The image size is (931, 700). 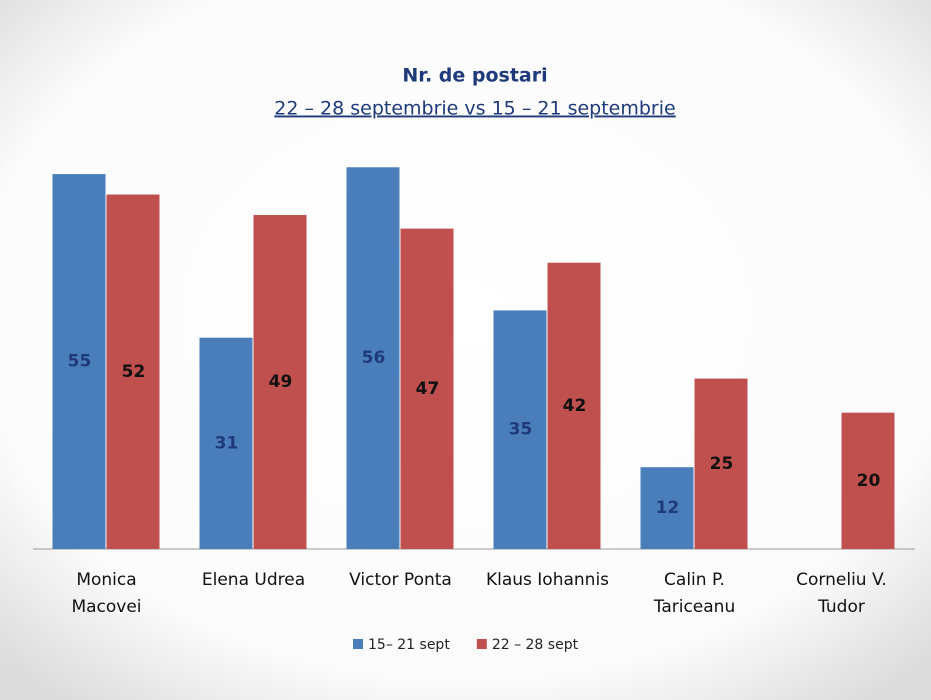 I want to click on value-label: 42, so click(x=575, y=406).